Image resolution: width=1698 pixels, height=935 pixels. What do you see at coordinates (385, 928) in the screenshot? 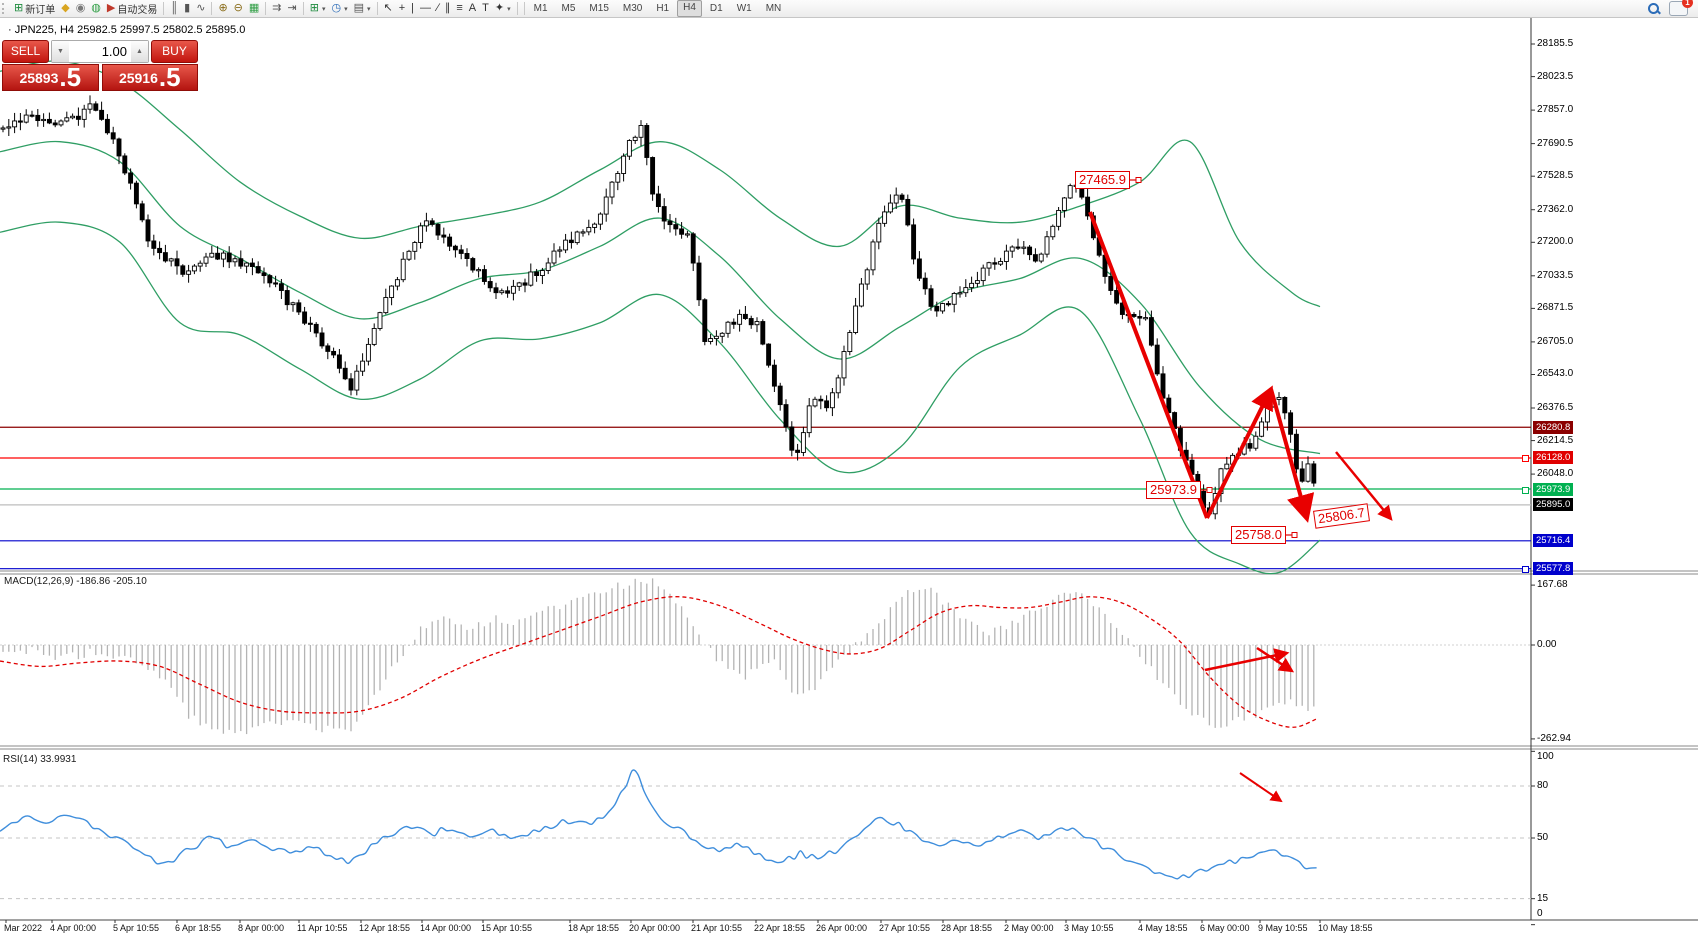
I see `time-label: 12 Apr 18:55` at bounding box center [385, 928].